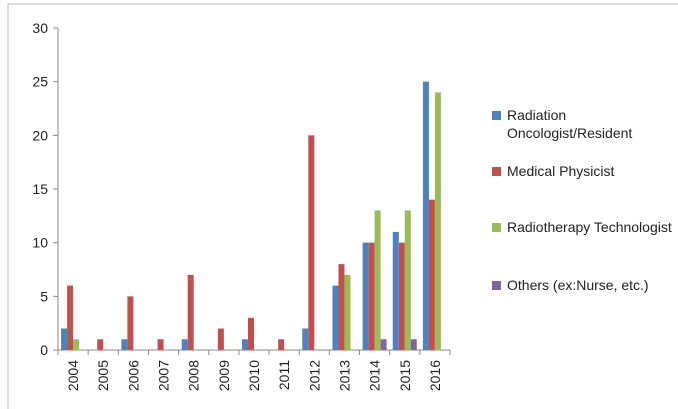 The image size is (678, 409). I want to click on legend-entry: Medical Physicist, so click(582, 171).